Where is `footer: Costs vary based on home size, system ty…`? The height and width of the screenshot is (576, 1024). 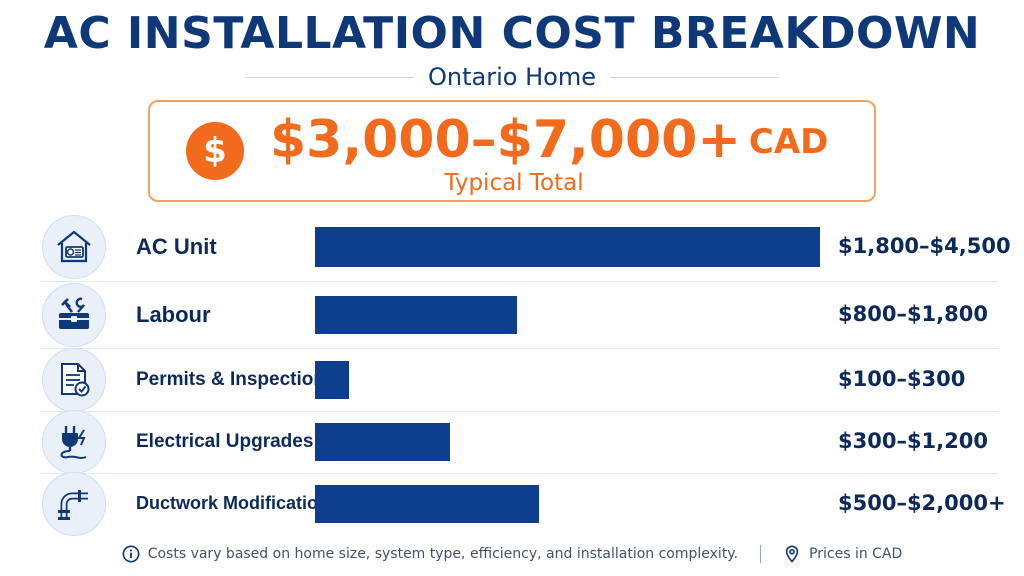 footer: Costs vary based on home size, system ty… is located at coordinates (512, 554).